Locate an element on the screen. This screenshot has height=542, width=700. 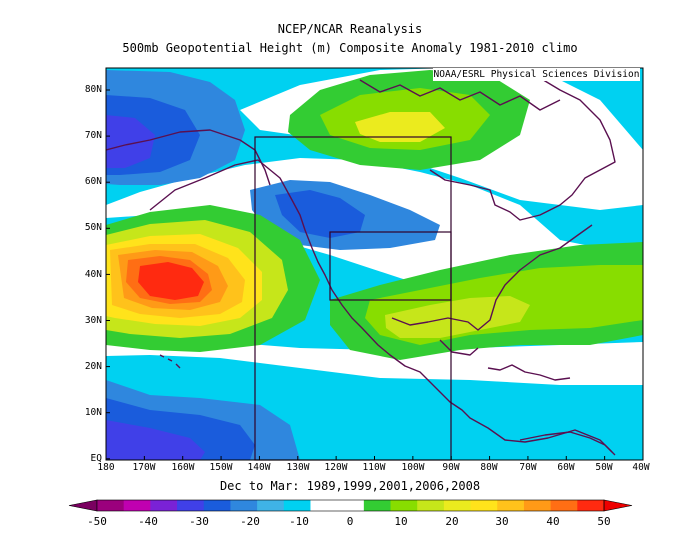
lon-label-170w: 170W is located at coordinates (144, 467).